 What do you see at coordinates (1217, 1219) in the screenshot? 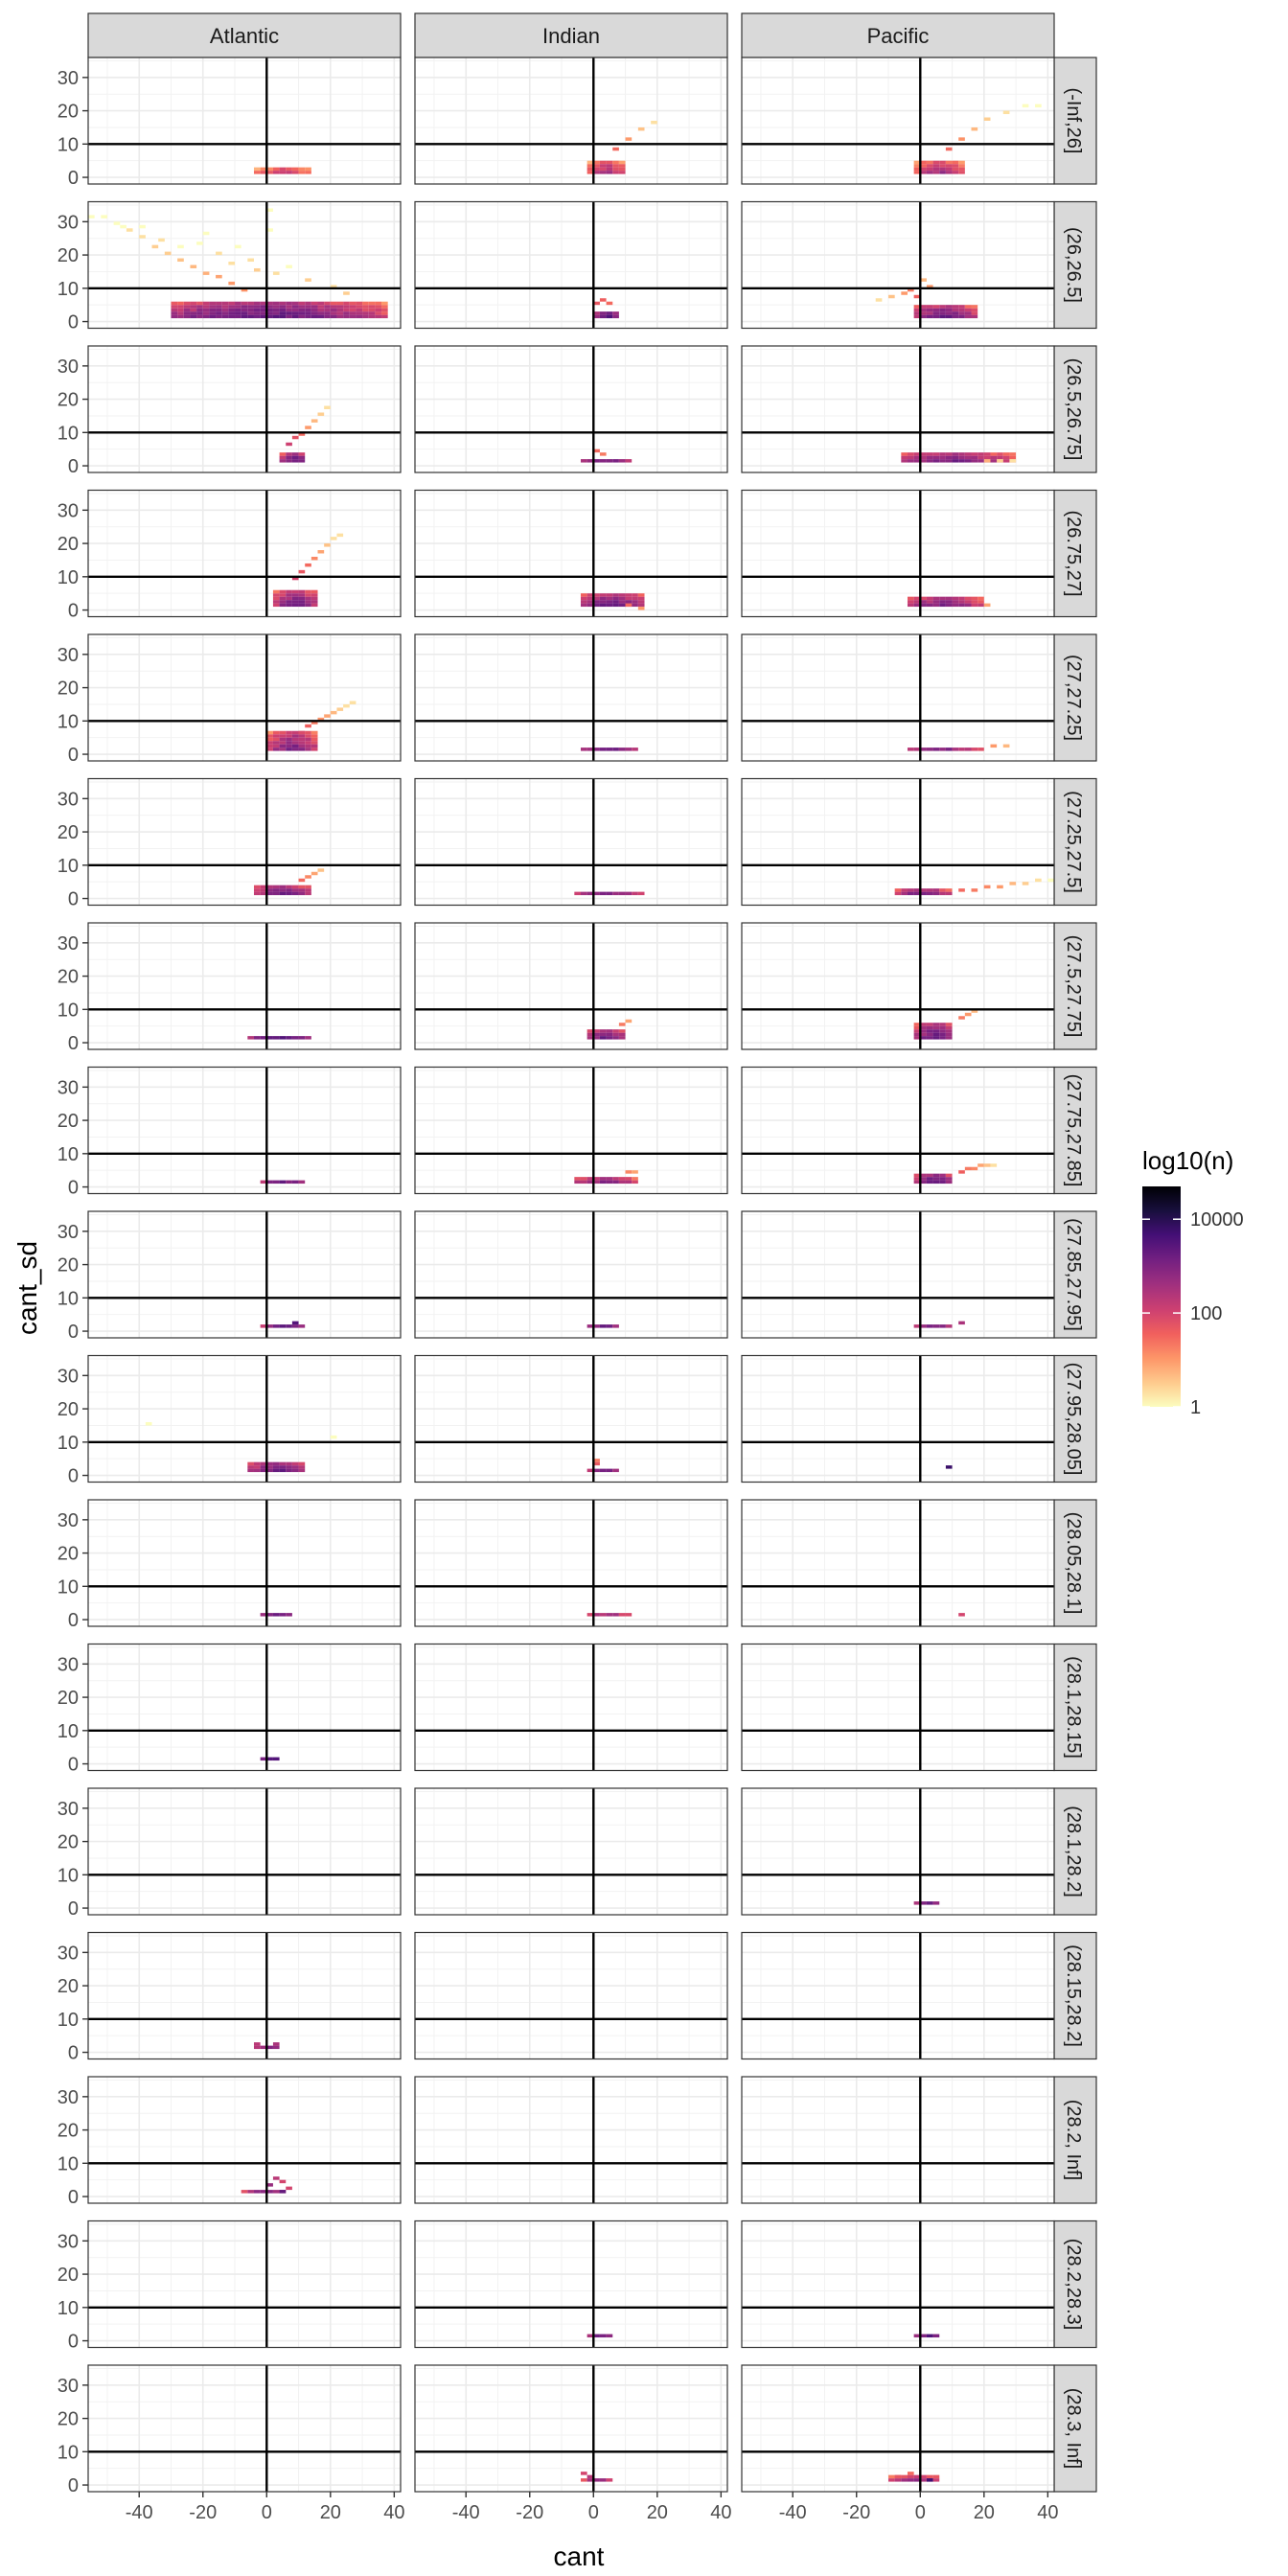
I see `legend-tick-label: 10000` at bounding box center [1217, 1219].